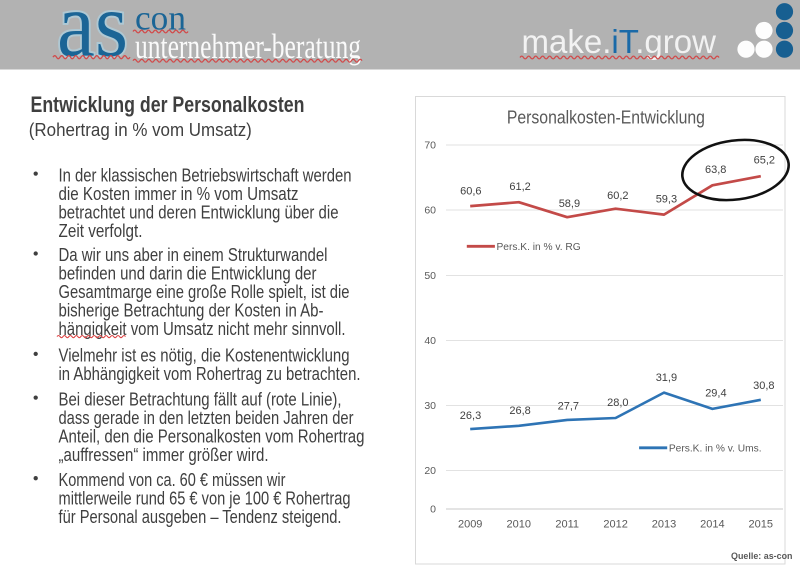 The width and height of the screenshot is (800, 574). I want to click on svg-text:die Kosten immer in % vom Umsa: die Kosten immer in % vom Umsatz, so click(179, 194).